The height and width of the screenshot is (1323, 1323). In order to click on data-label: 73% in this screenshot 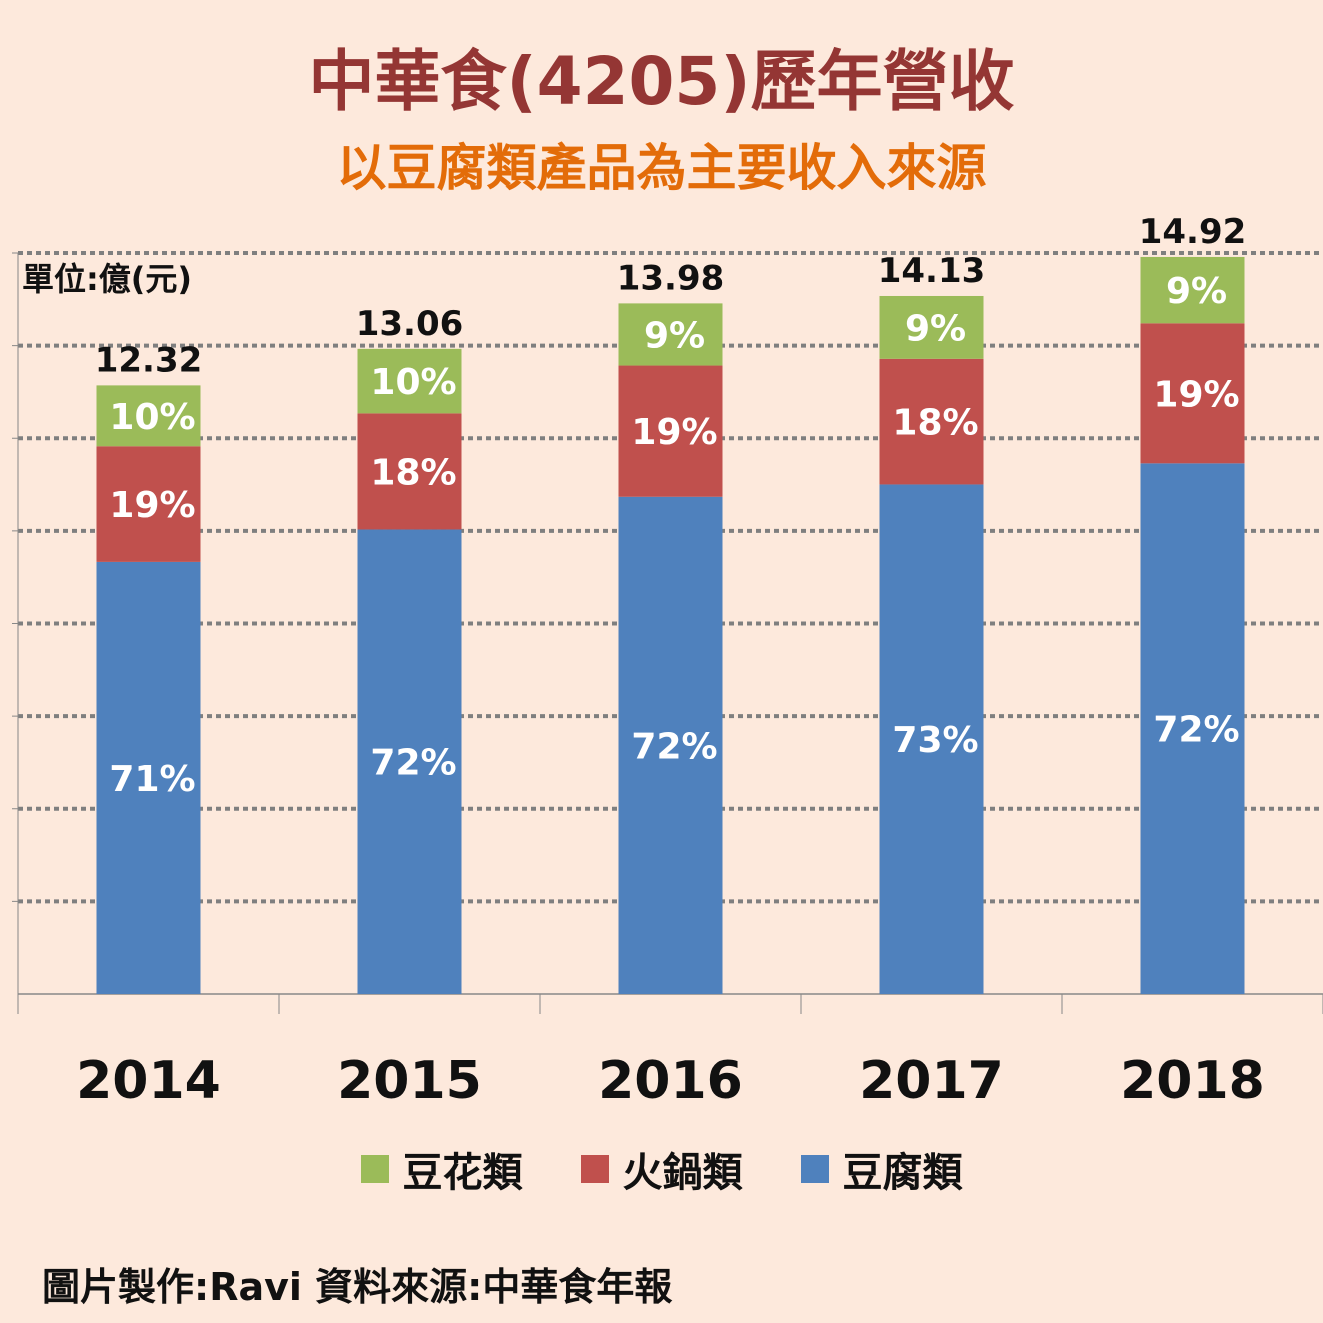, I will do `click(935, 740)`.